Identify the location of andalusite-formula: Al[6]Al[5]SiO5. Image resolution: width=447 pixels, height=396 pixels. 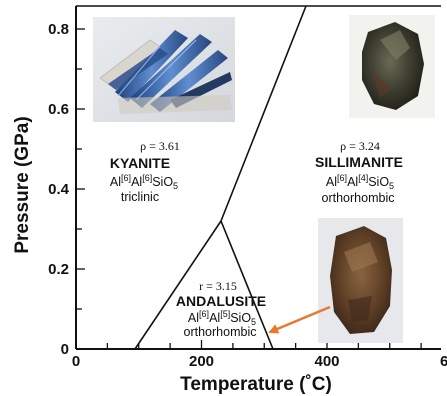
(222, 318).